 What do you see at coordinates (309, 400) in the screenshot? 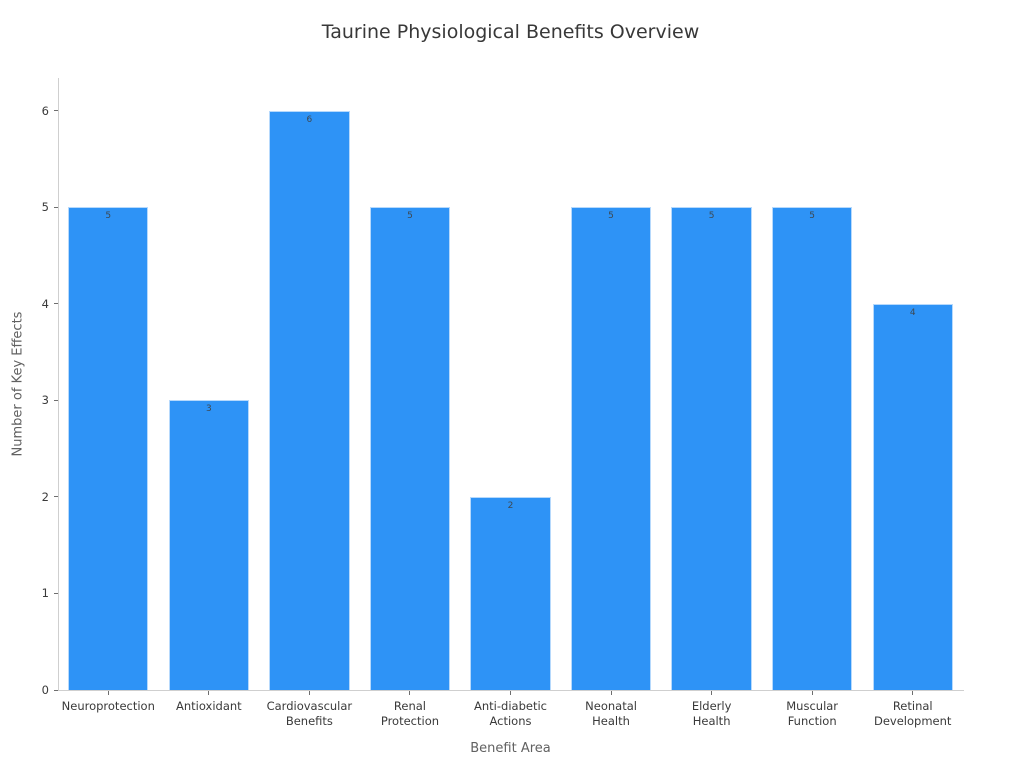
I see `bar: 6` at bounding box center [309, 400].